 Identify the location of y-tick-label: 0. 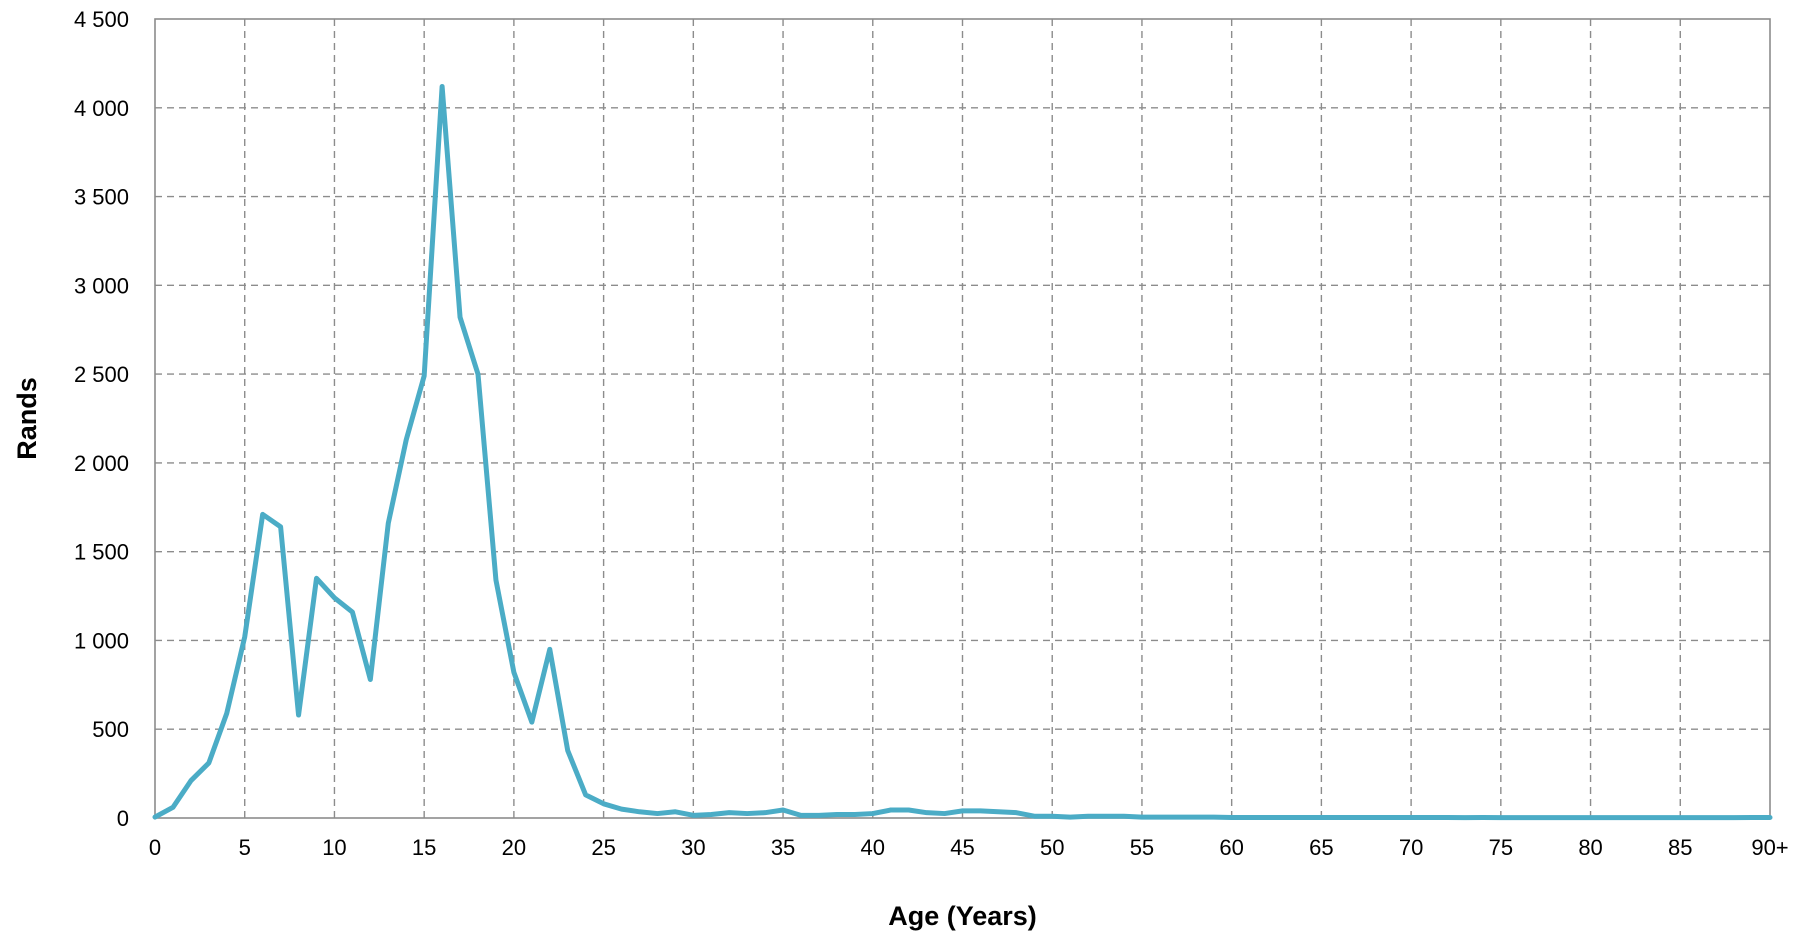
(123, 818).